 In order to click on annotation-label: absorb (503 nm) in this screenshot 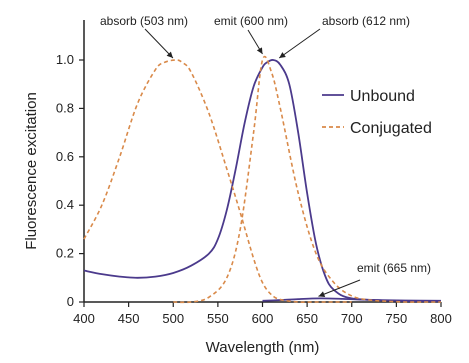, I will do `click(144, 21)`.